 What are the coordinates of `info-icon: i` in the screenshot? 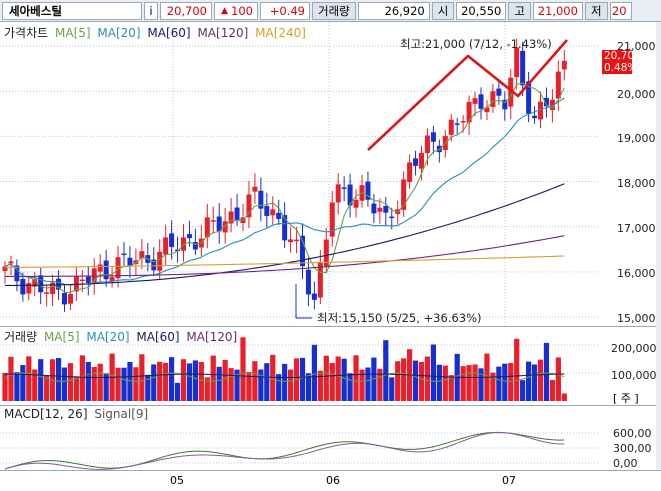 It's located at (151, 10).